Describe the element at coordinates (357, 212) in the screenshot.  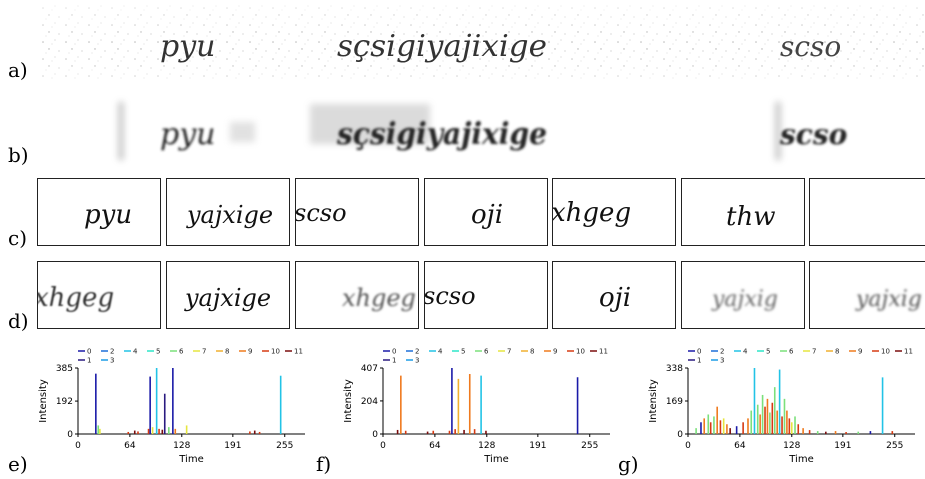
I see `crop-c-3: scso` at that location.